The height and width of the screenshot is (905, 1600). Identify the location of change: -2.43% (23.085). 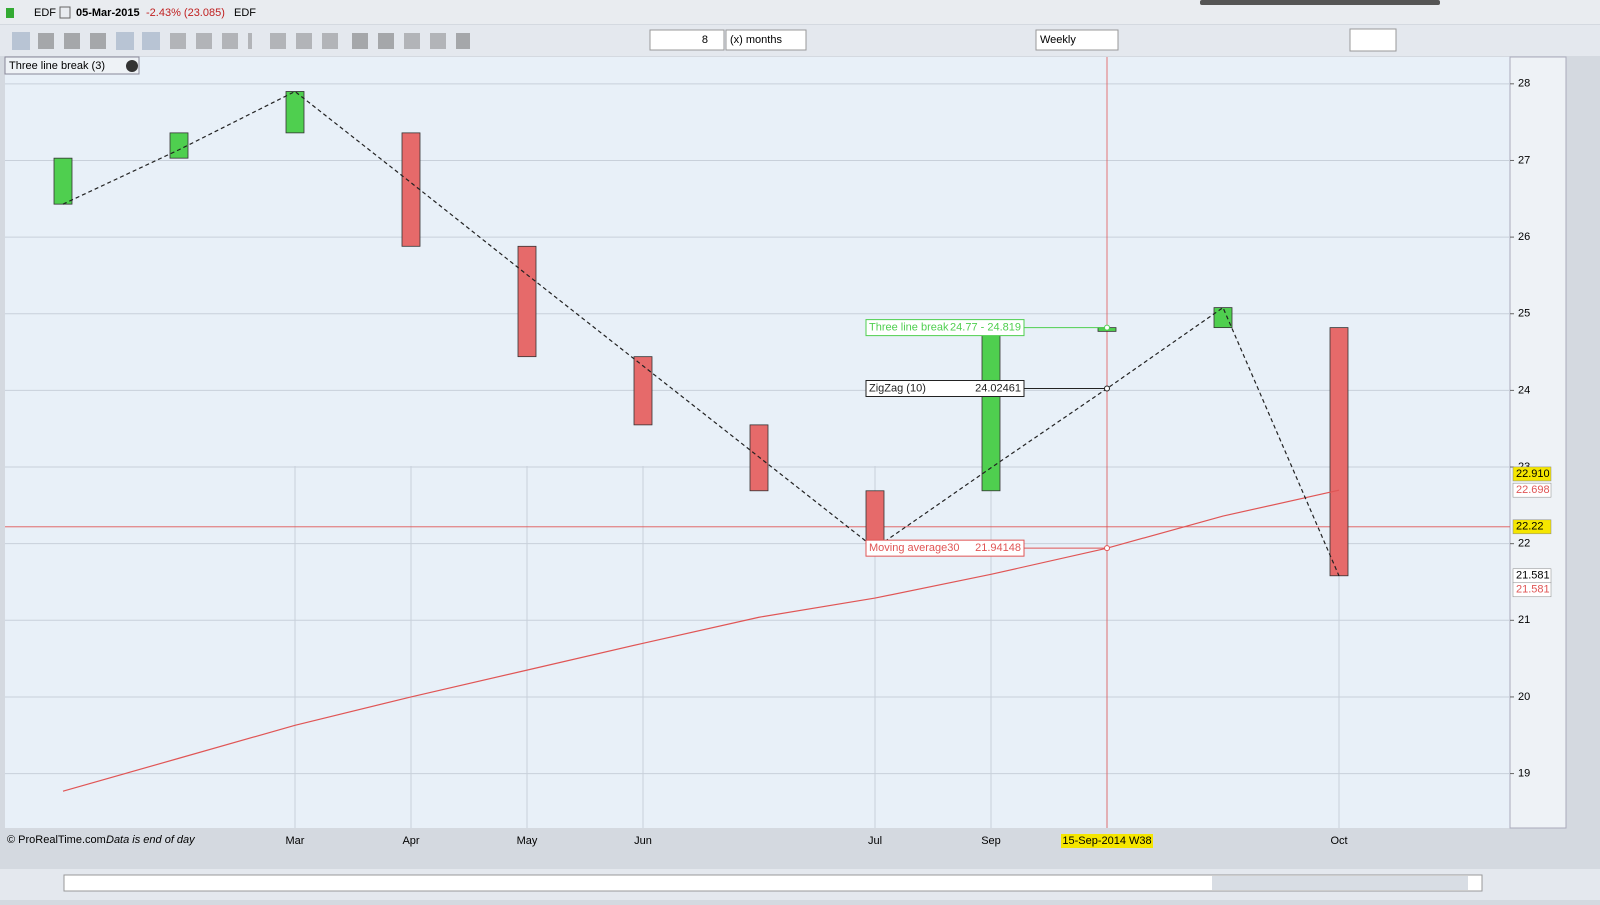
(185, 13).